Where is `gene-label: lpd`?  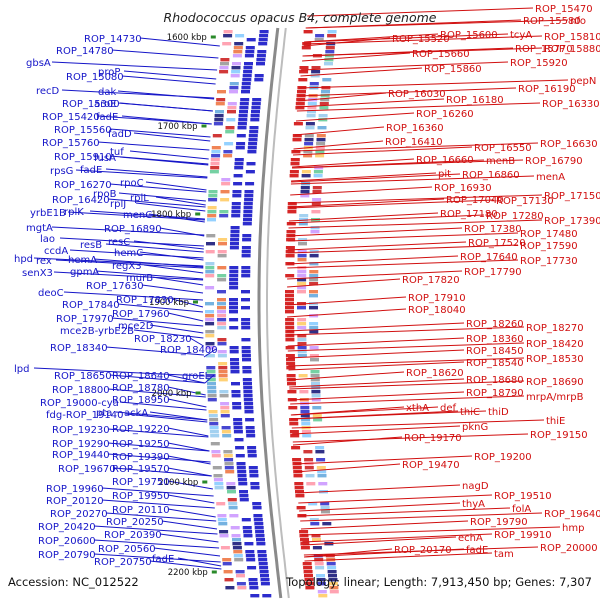
gene-label: lpd is located at coordinates (21, 369).